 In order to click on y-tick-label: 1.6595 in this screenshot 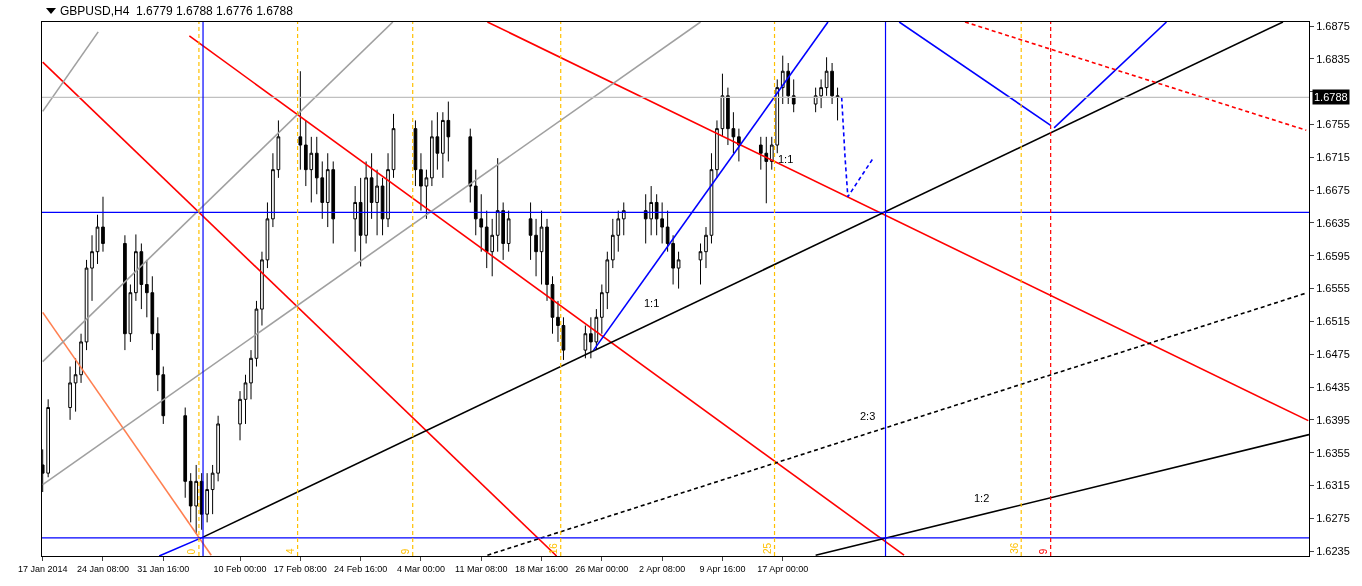, I will do `click(1333, 255)`.